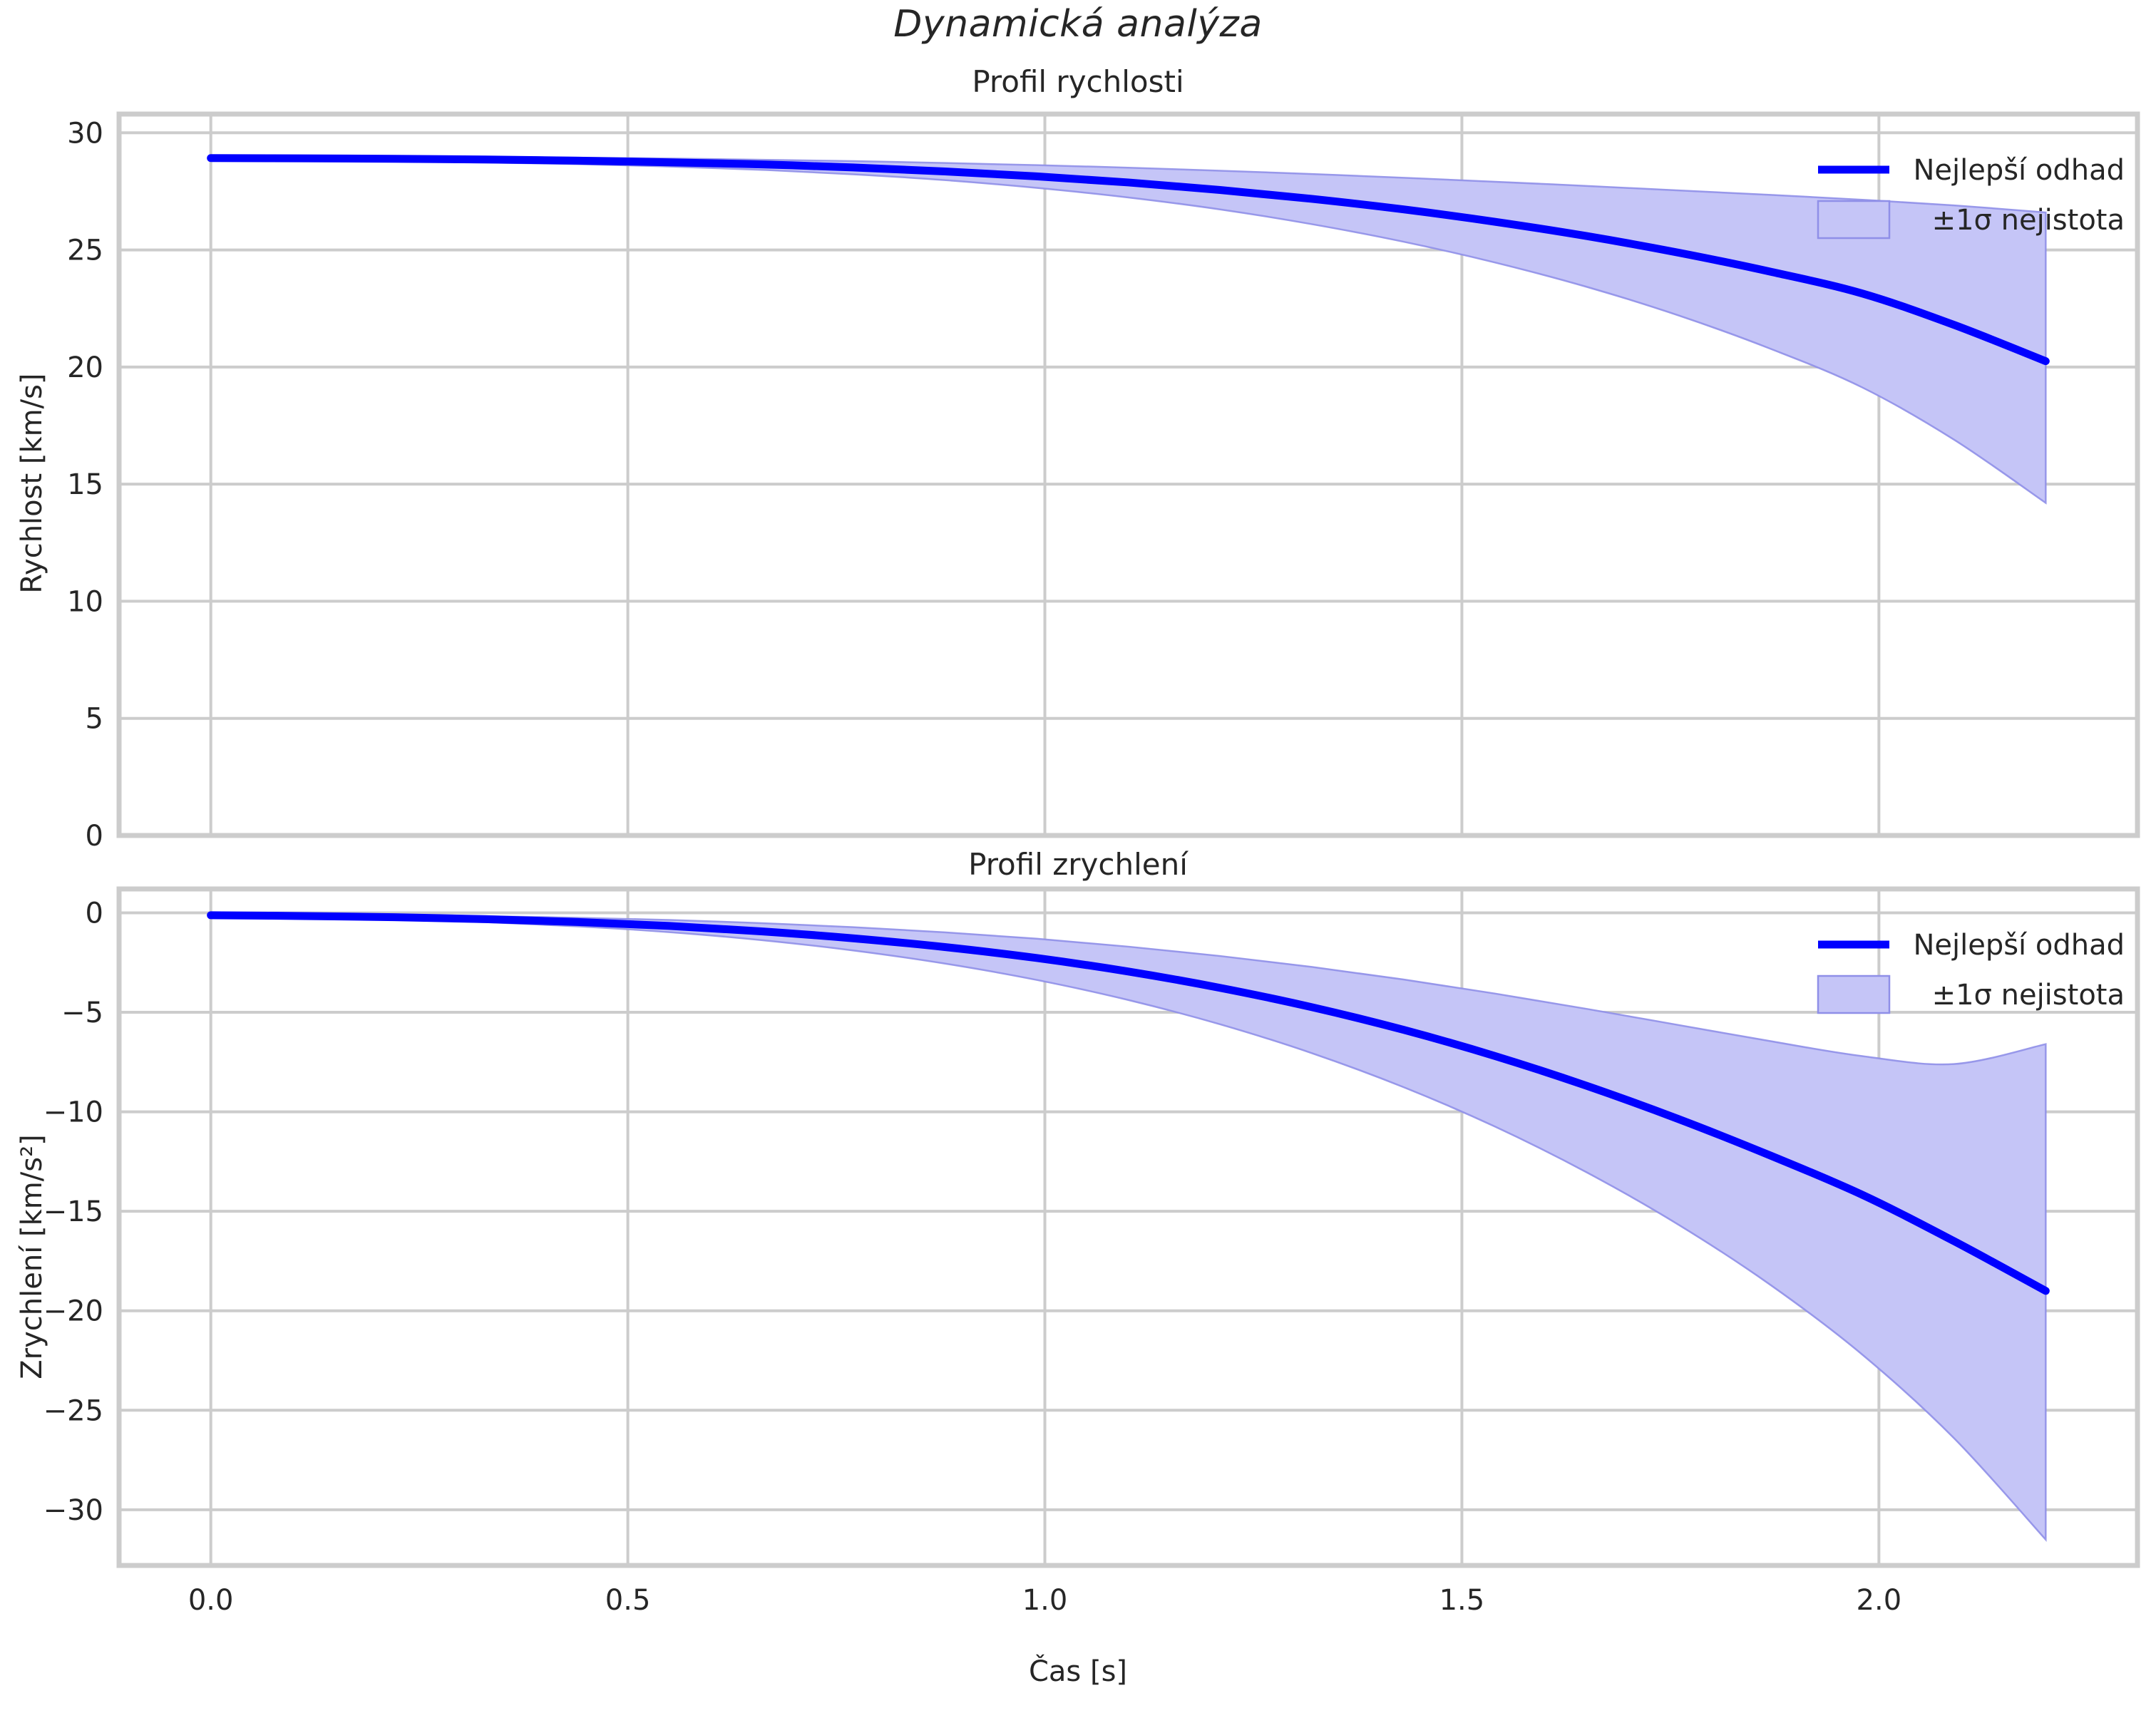  What do you see at coordinates (1078, 24) in the screenshot?
I see `figure-title: Dynamická analýza` at bounding box center [1078, 24].